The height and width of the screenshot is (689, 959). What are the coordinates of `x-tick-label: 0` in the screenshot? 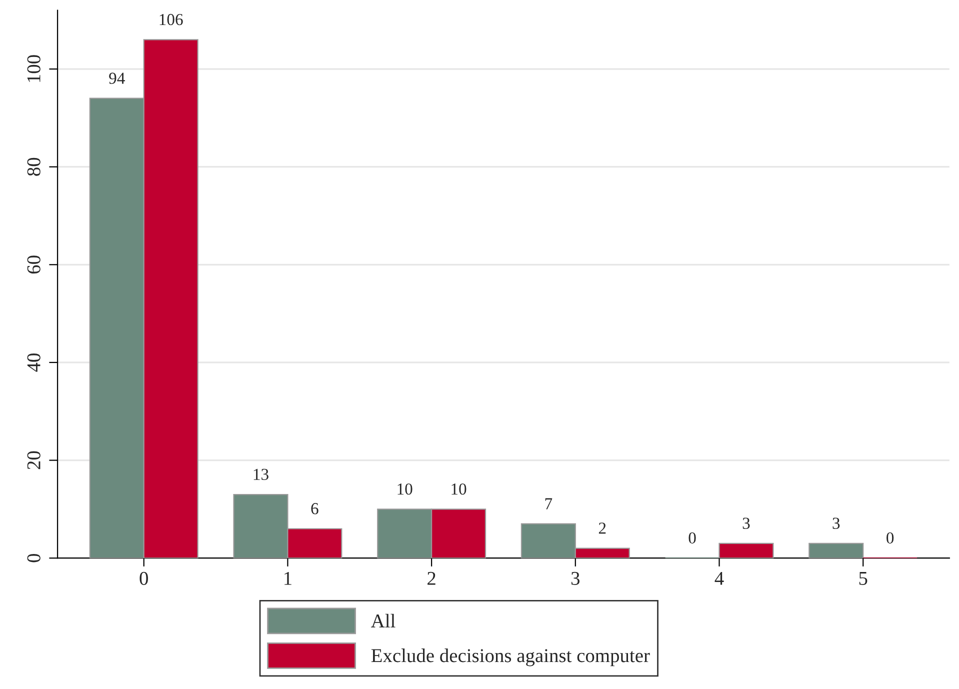 It's located at (144, 578).